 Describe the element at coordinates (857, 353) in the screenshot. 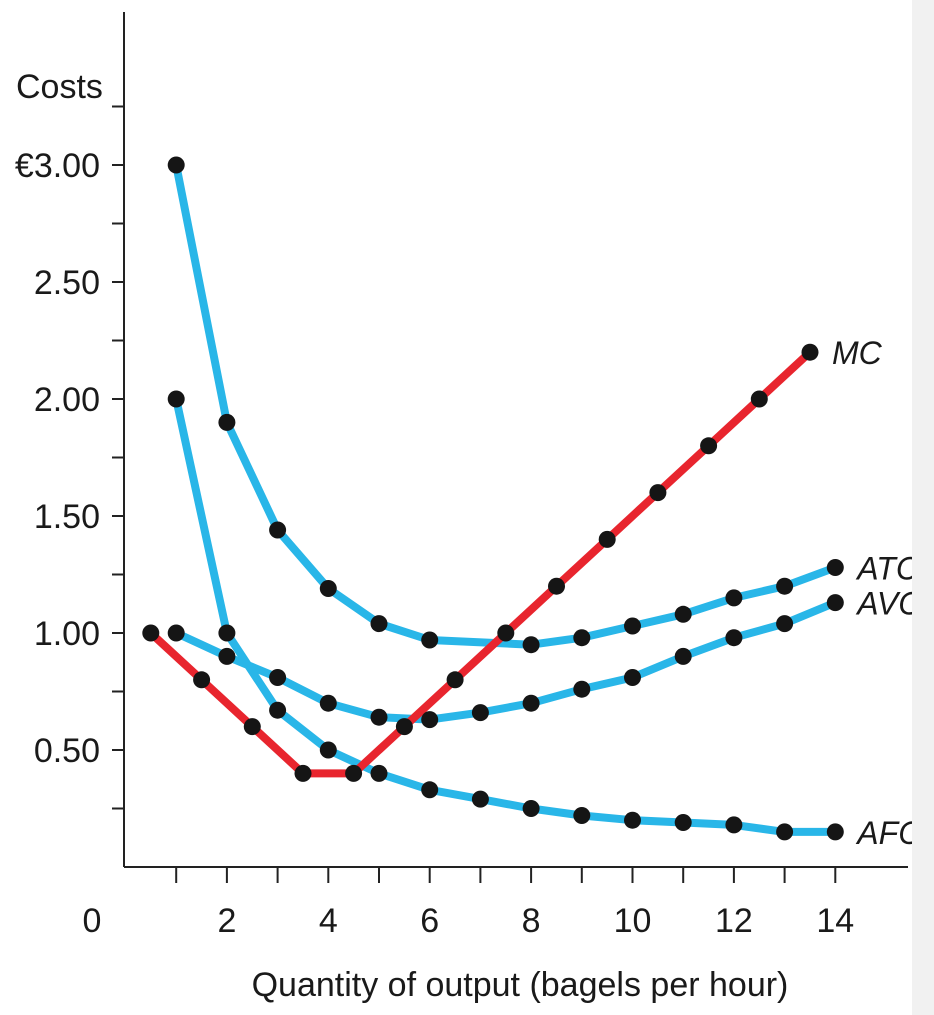

I see `series-label-mc: MC` at that location.